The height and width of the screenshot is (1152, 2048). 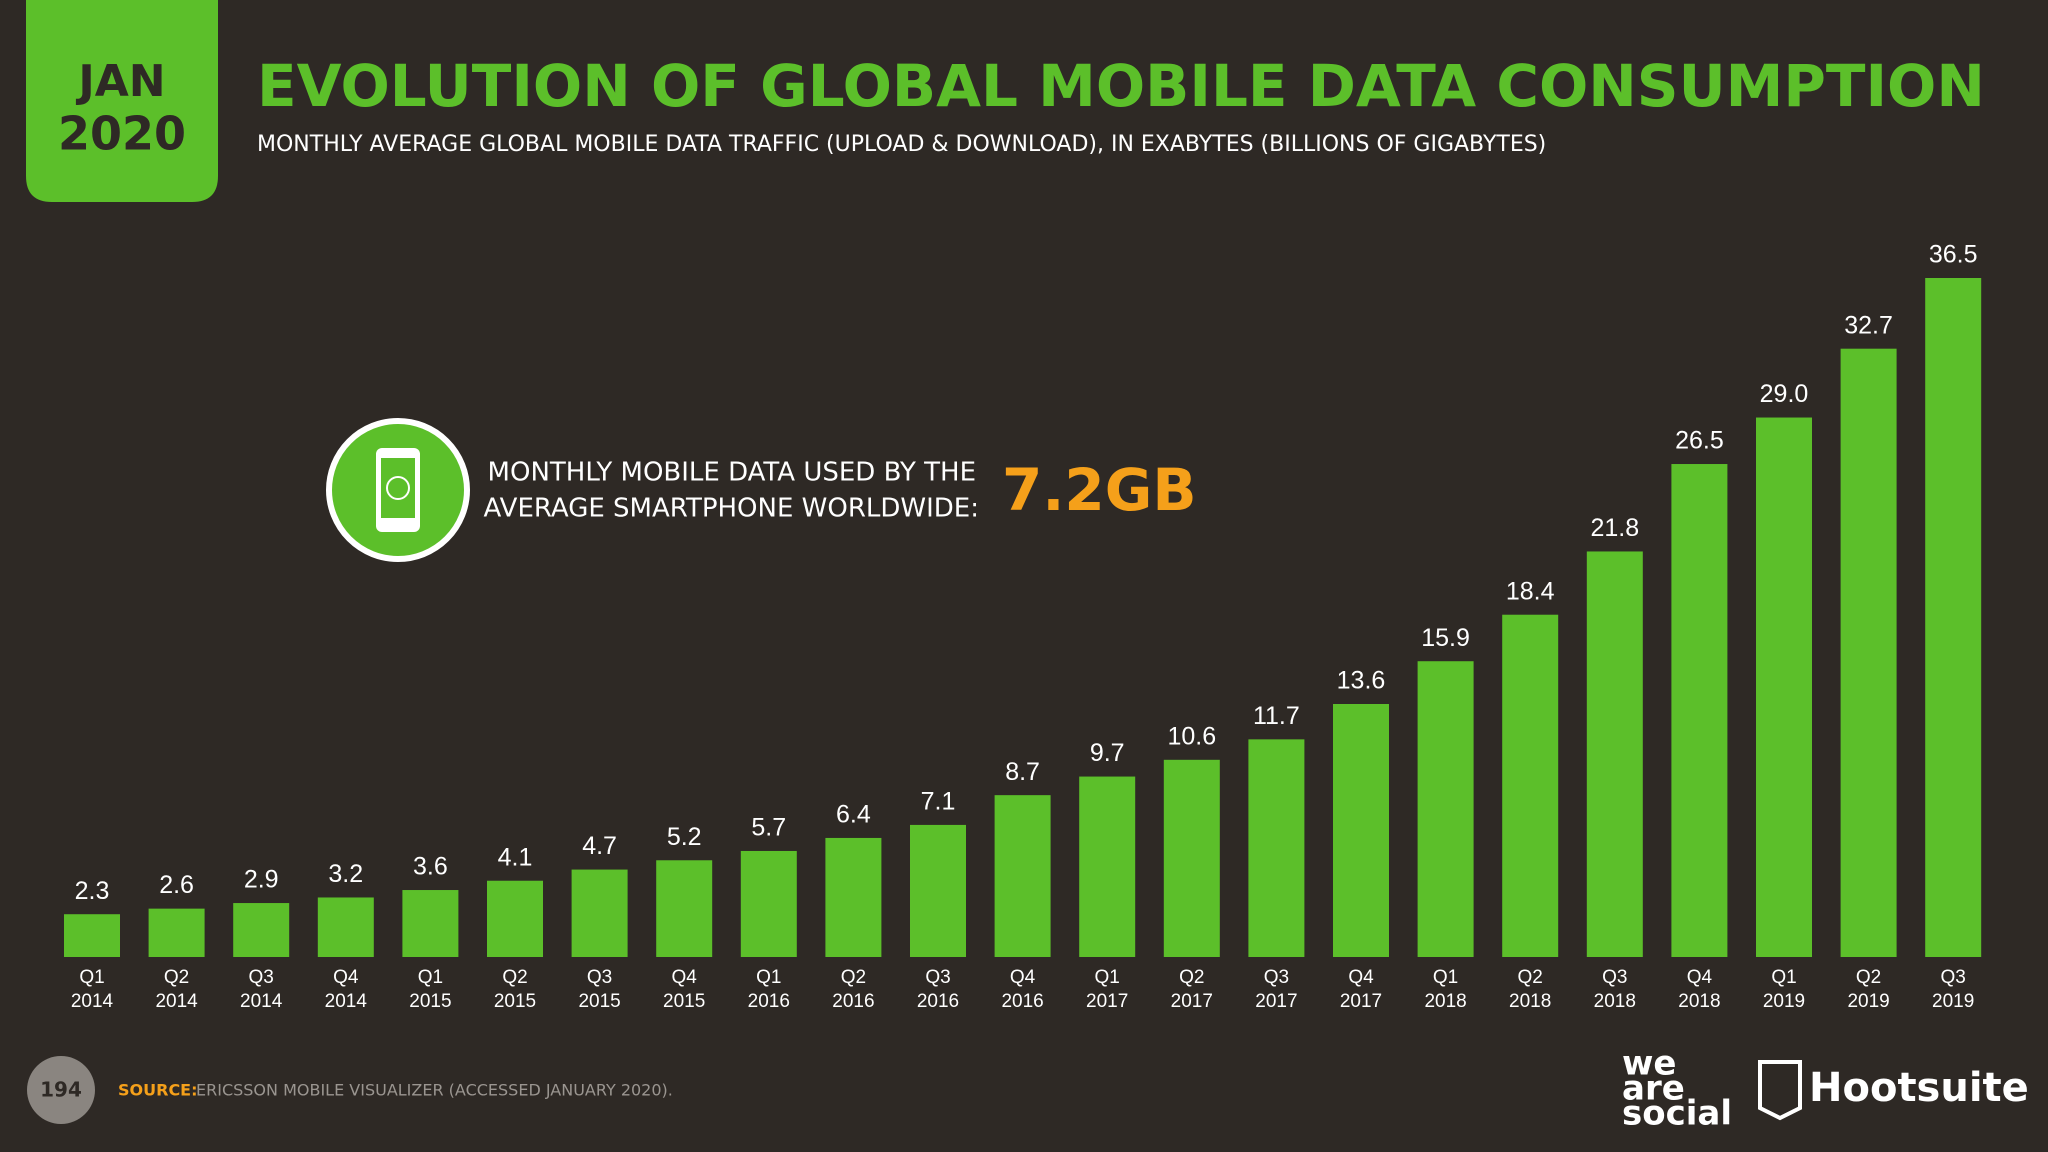 What do you see at coordinates (1445, 638) in the screenshot?
I see `value-label: 15.9` at bounding box center [1445, 638].